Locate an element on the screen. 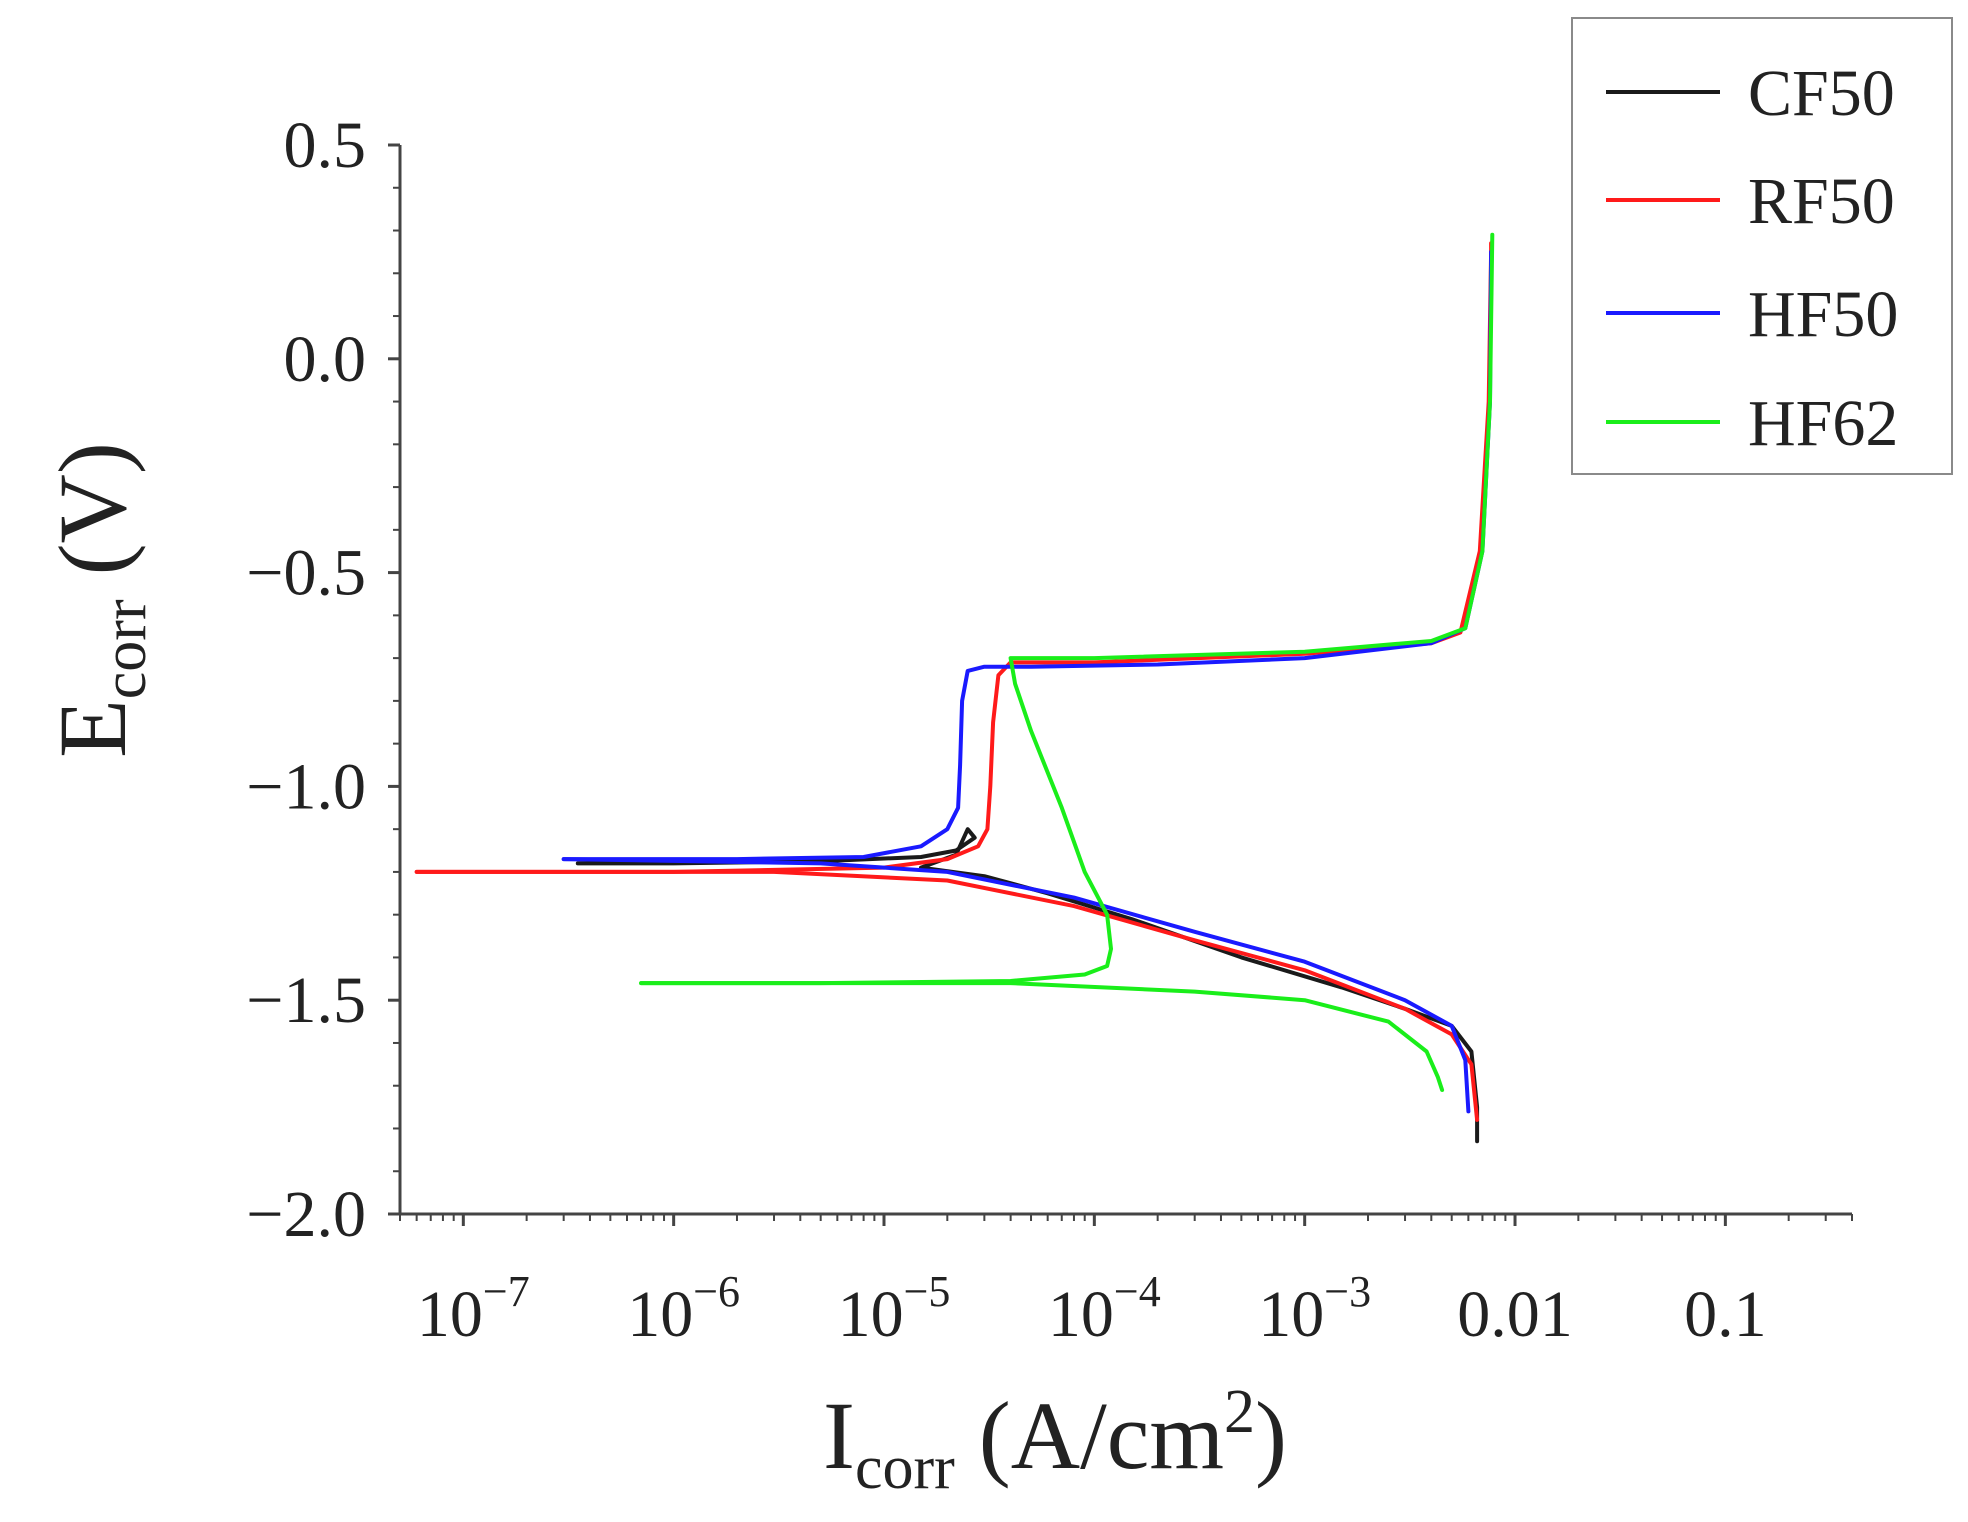 Image resolution: width=1968 pixels, height=1522 pixels. y-tick-label: −2.0 is located at coordinates (306, 1214).